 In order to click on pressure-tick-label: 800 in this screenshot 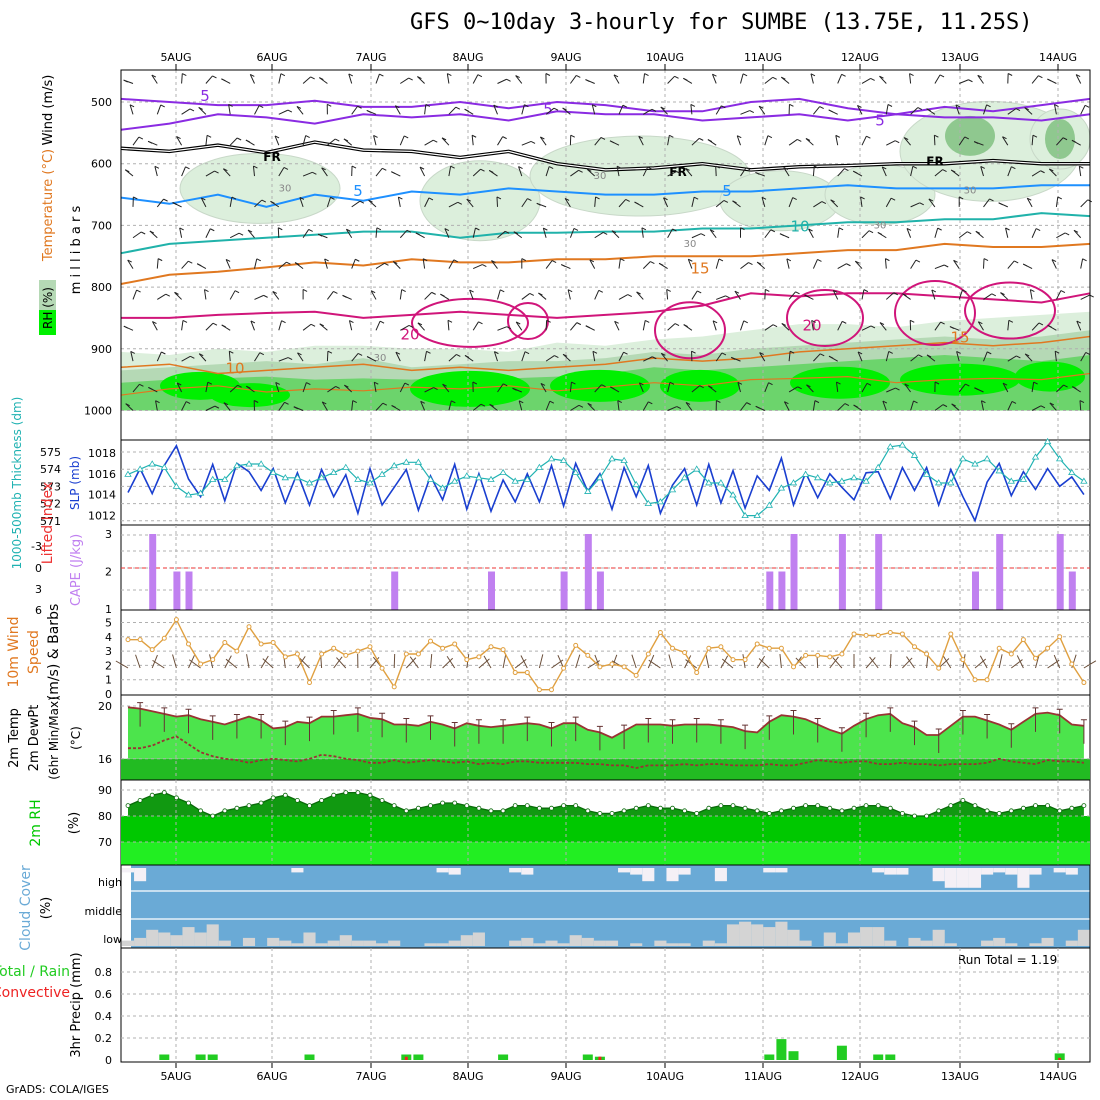, I will do `click(101, 287)`.